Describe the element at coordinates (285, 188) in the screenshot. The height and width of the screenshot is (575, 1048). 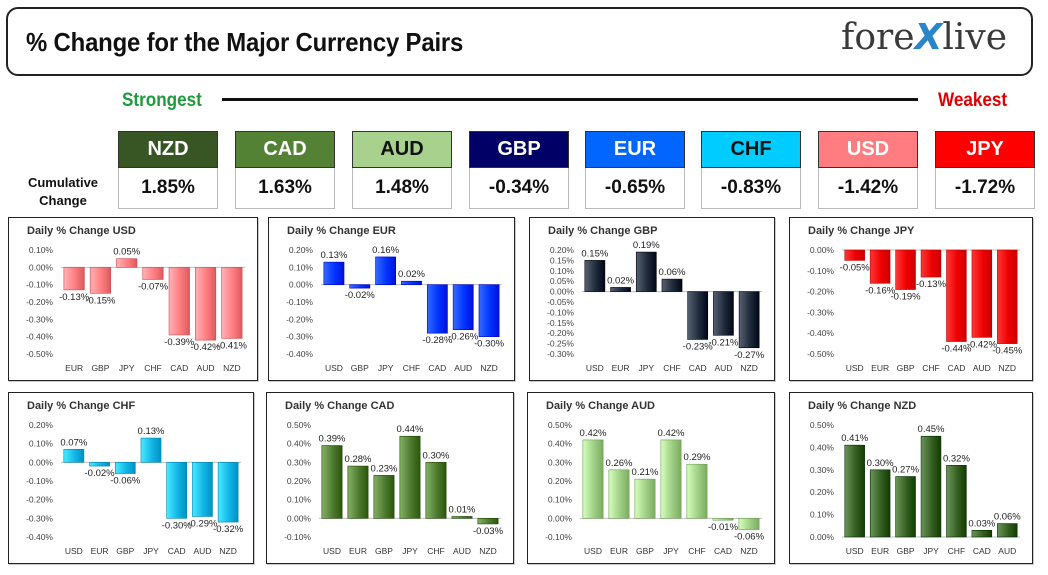
I see `cumulative-change-value: 1.63%` at that location.